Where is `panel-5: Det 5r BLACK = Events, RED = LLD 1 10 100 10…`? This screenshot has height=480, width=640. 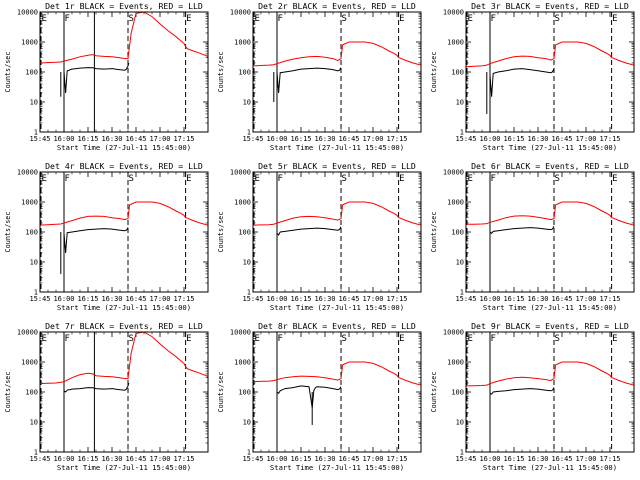 panel-5: Det 5r BLACK = Events, RED = LLD 1 10 100 10… is located at coordinates (319, 236).